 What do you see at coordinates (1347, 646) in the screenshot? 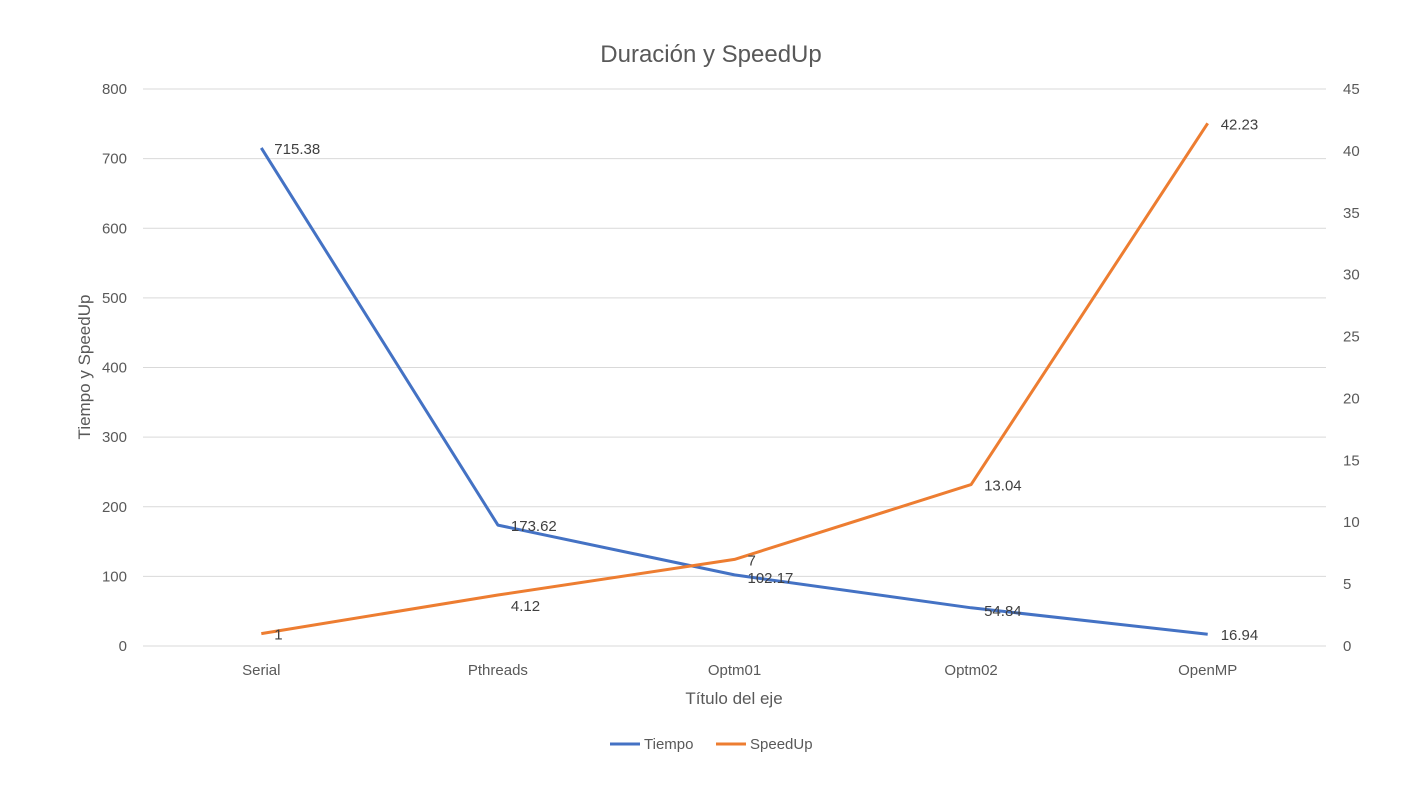
I see `right-tick-label: 0` at bounding box center [1347, 646].